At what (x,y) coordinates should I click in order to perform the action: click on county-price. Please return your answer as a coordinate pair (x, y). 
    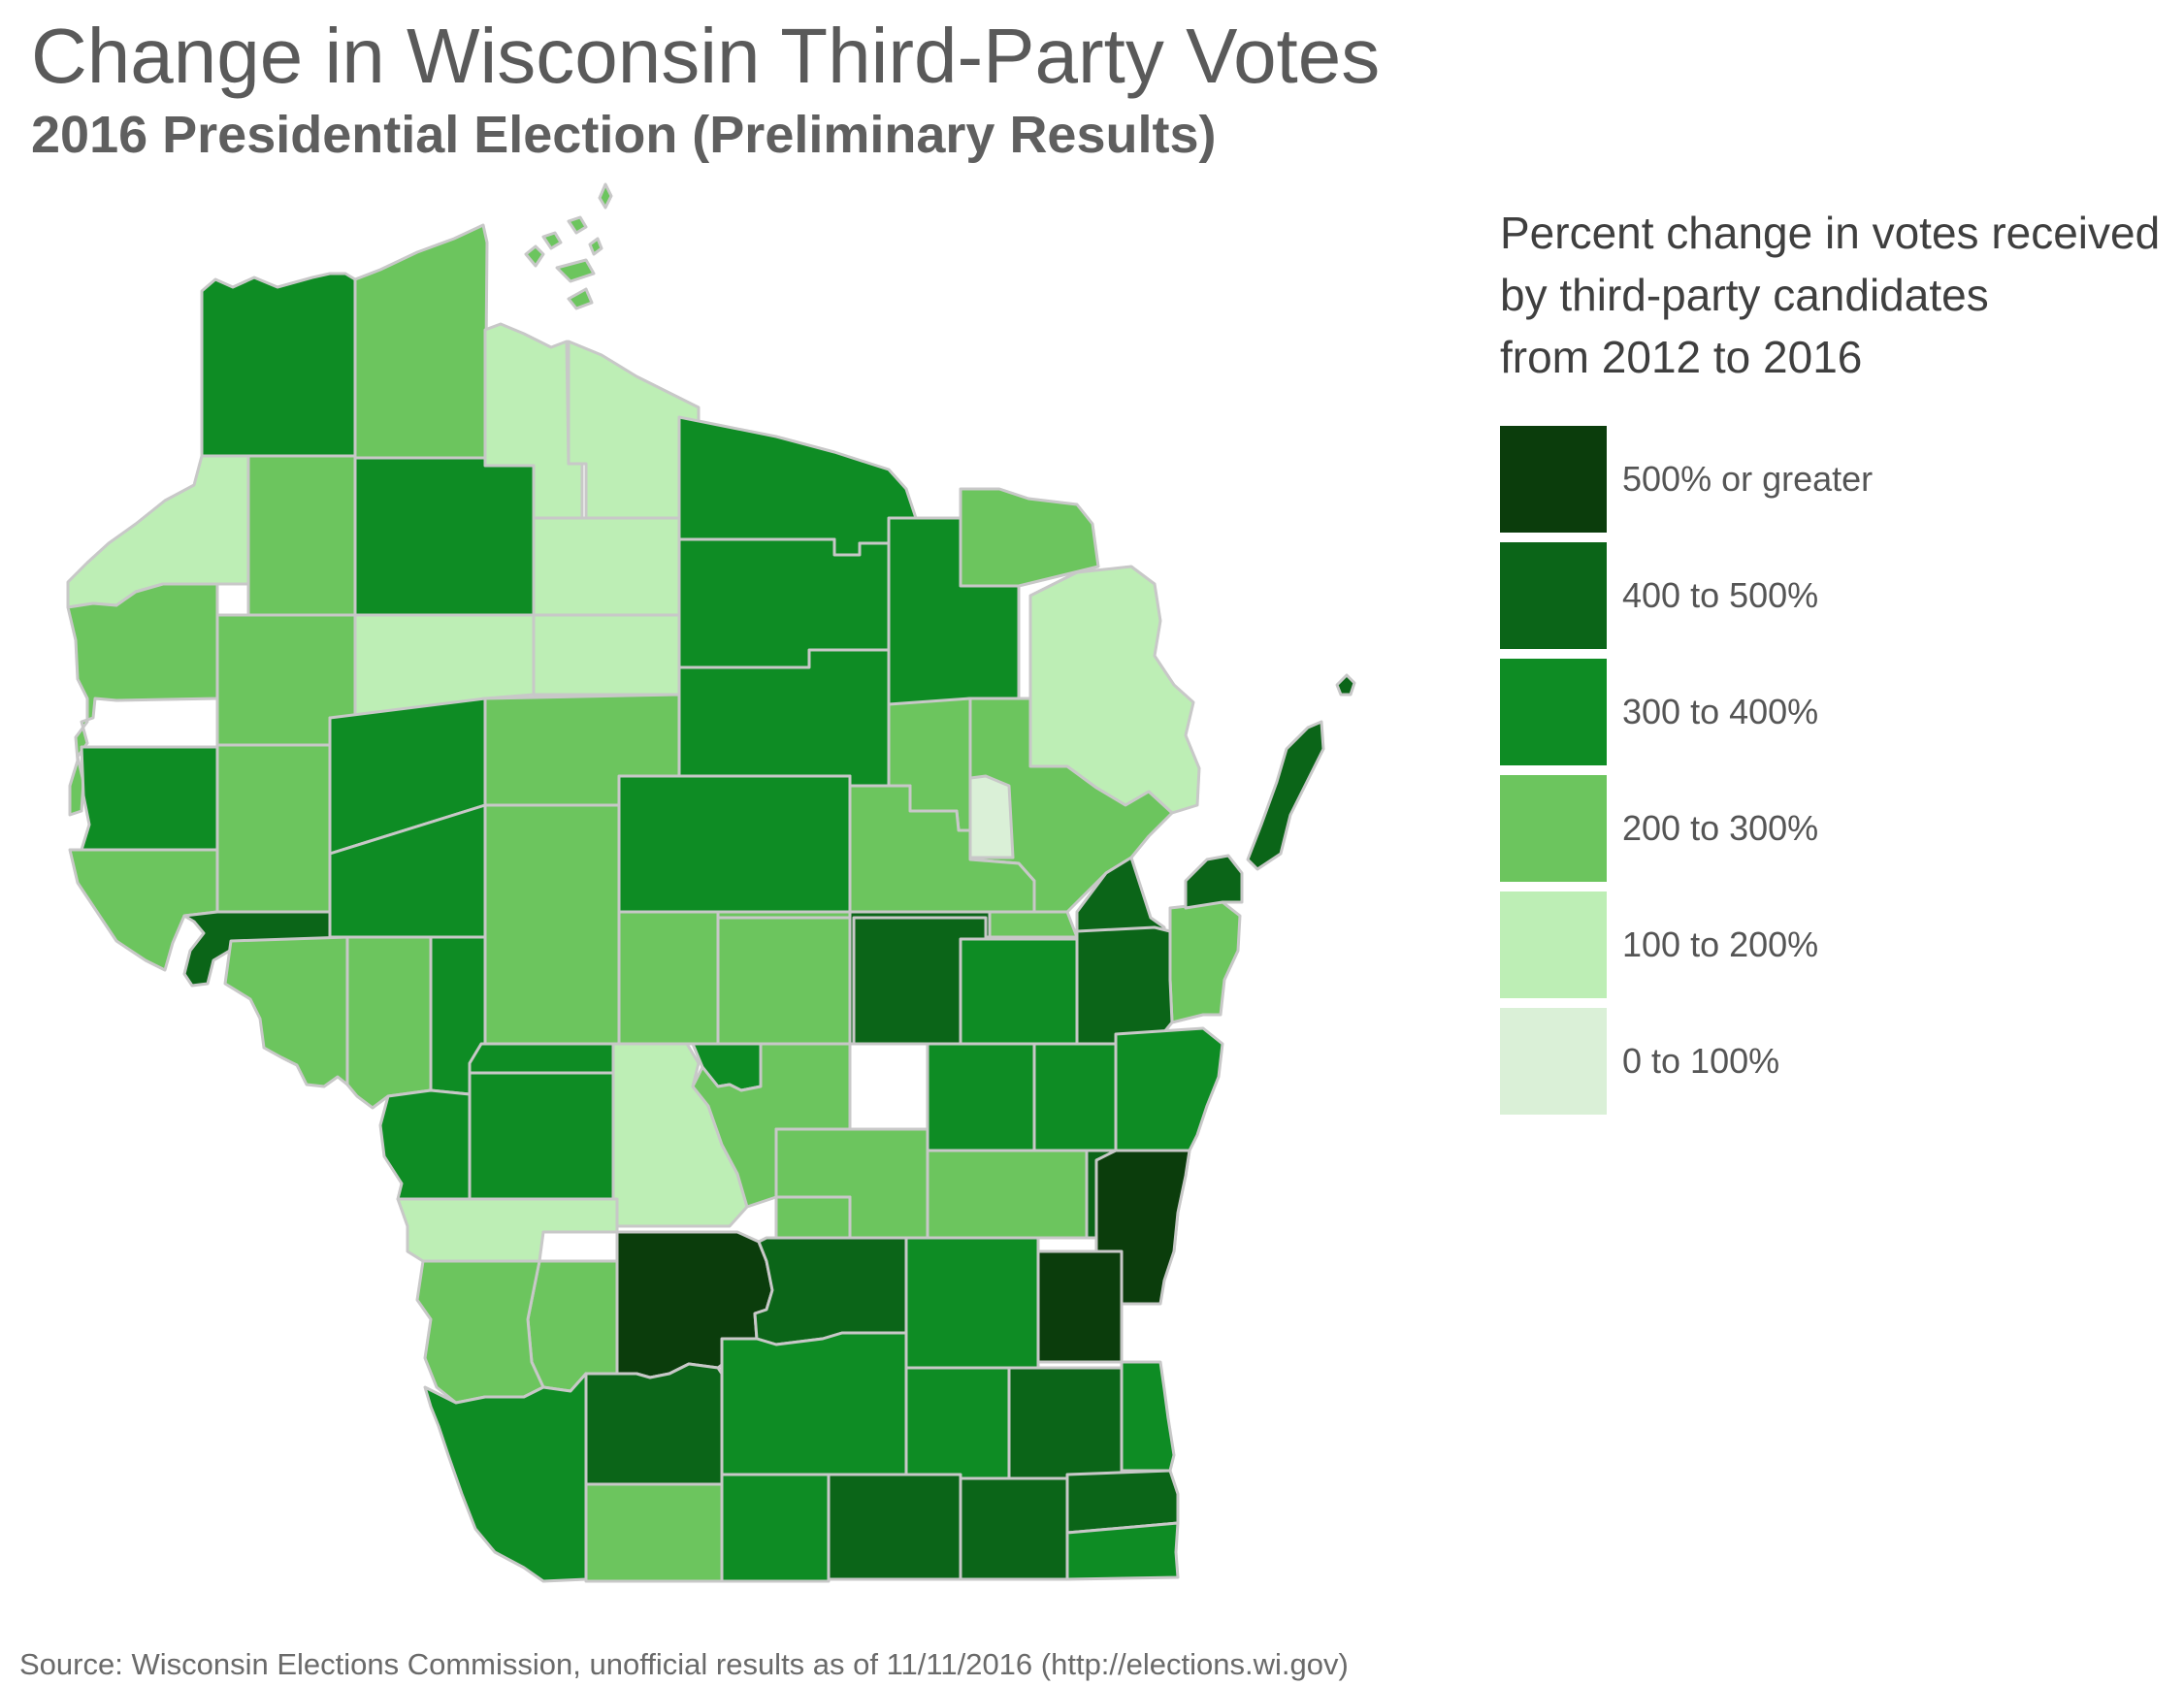
    Looking at the image, I should click on (606, 566).